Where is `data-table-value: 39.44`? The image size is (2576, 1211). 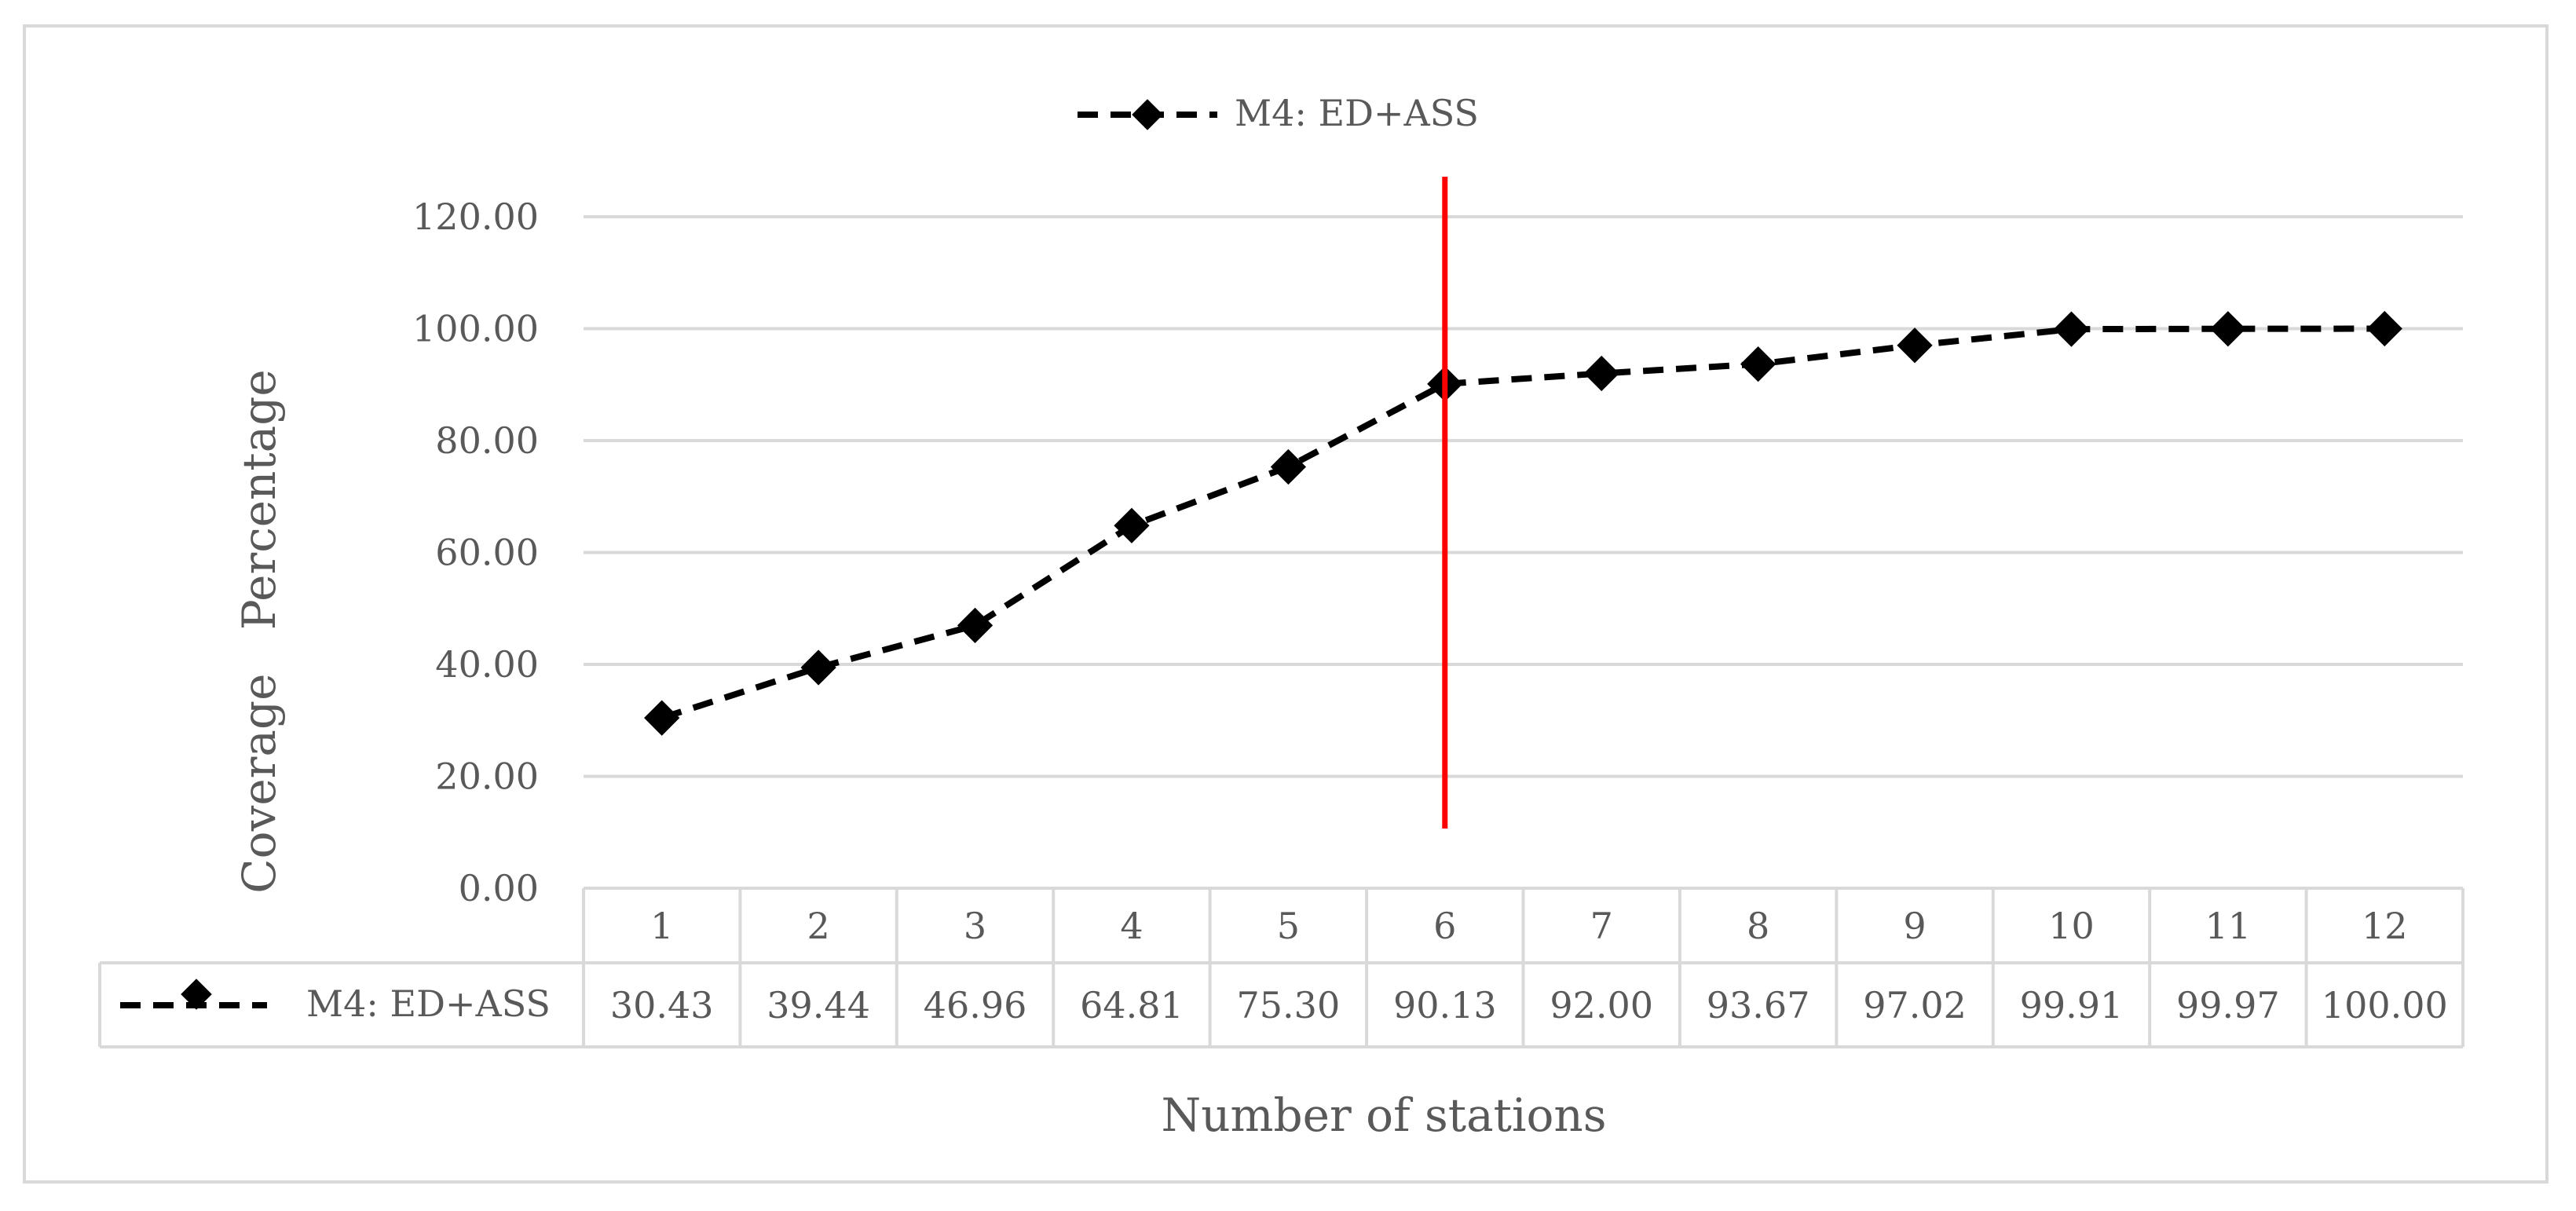
data-table-value: 39.44 is located at coordinates (818, 1005).